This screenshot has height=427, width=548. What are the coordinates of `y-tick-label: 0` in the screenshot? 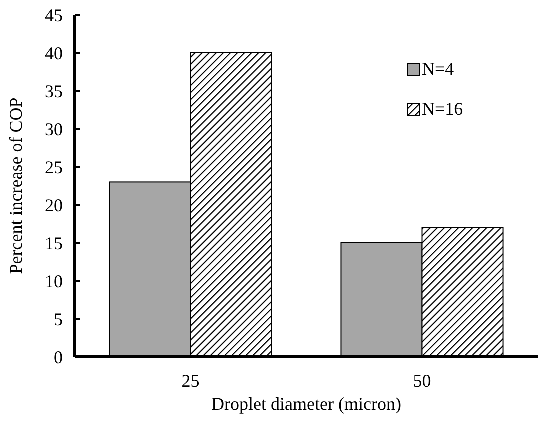 It's located at (58, 357).